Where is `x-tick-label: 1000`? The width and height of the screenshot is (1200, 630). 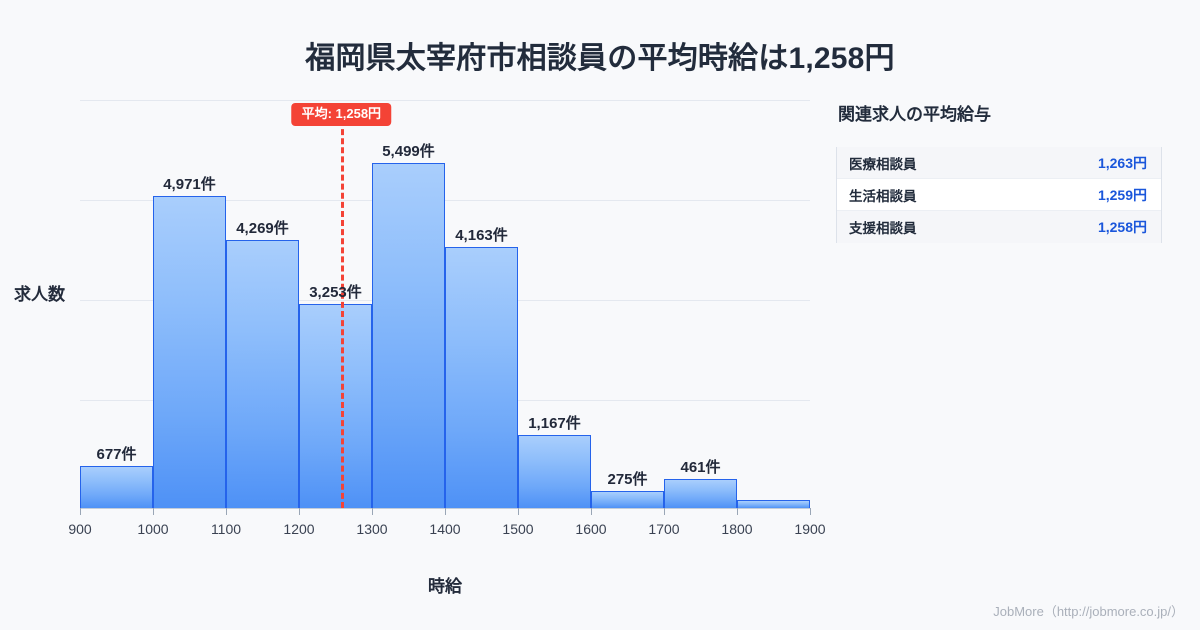
x-tick-label: 1000 is located at coordinates (153, 529).